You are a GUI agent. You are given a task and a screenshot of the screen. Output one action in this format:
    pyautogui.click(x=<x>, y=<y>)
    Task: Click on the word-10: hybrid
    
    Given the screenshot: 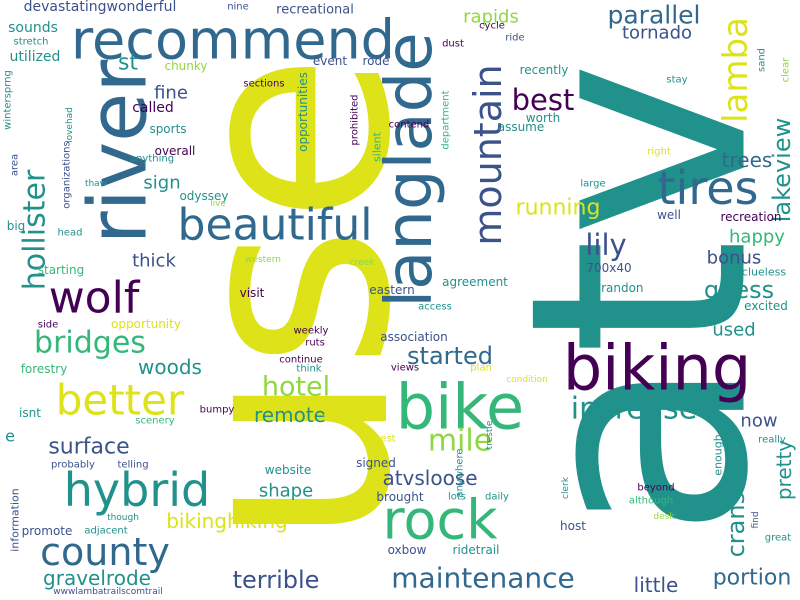 What is the action you would take?
    pyautogui.click(x=137, y=490)
    